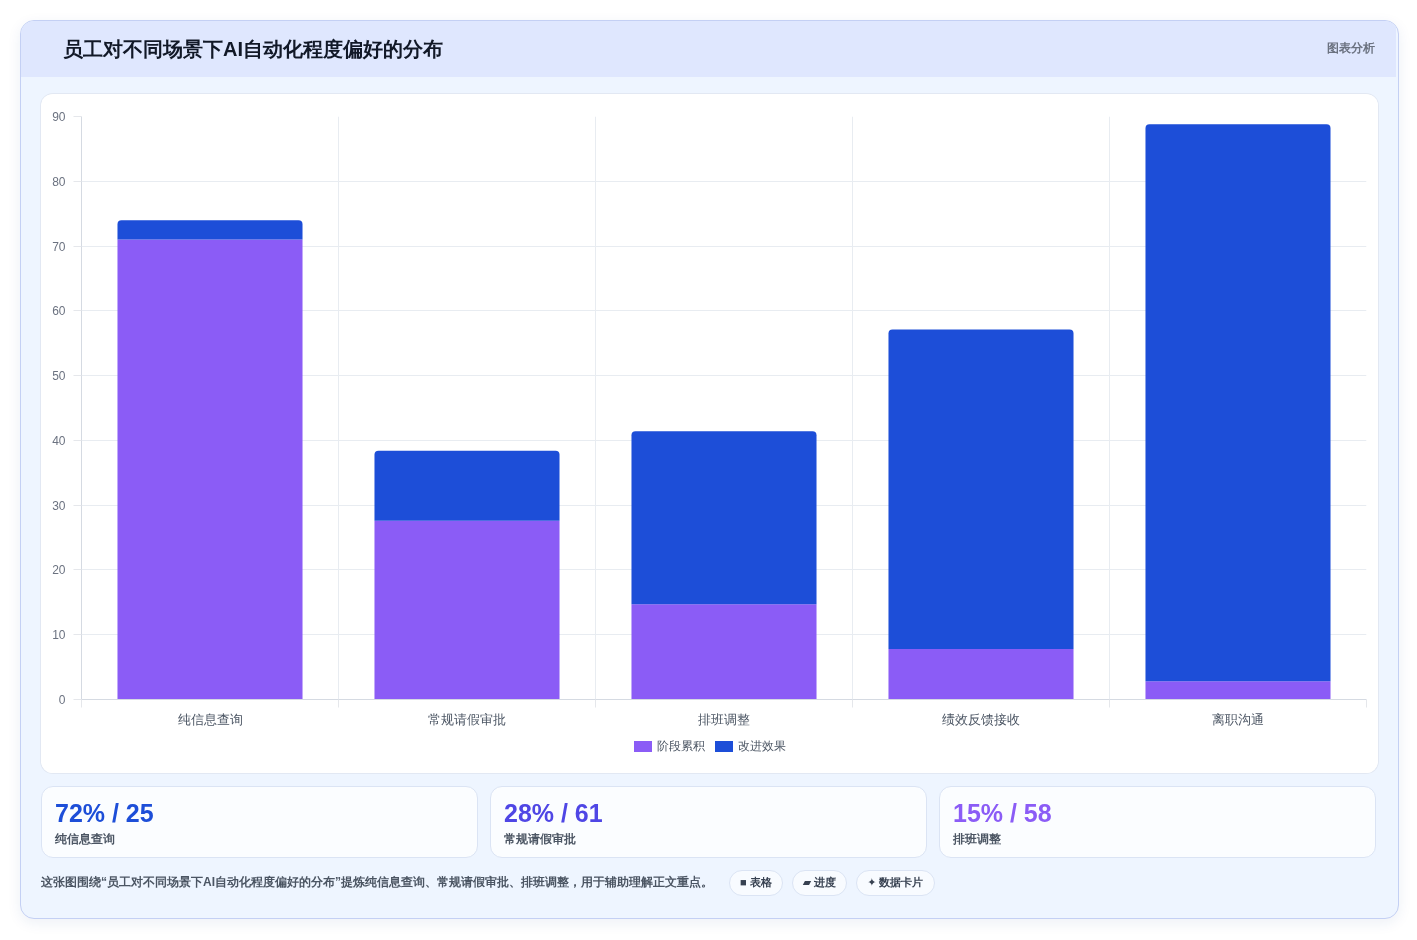 The image size is (1417, 940). Describe the element at coordinates (59, 570) in the screenshot. I see `y-tick-label: 20` at that location.